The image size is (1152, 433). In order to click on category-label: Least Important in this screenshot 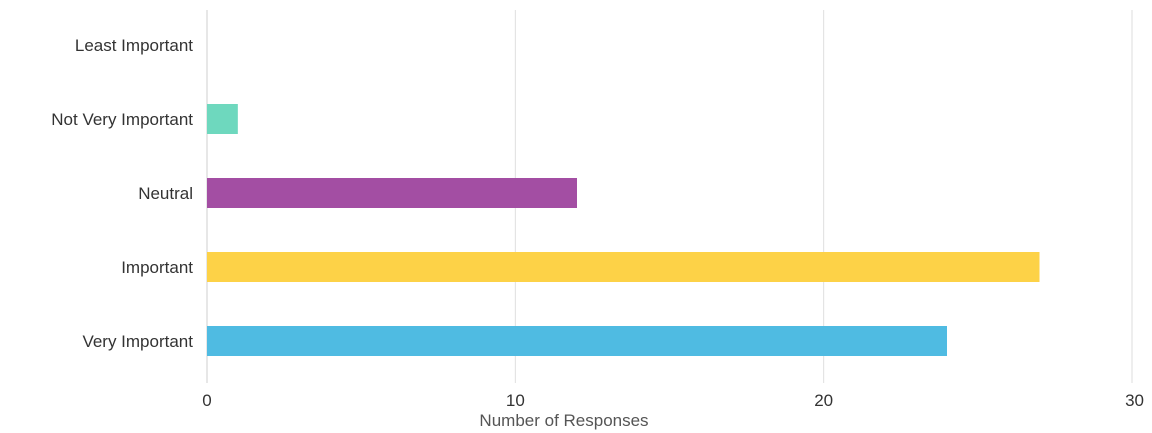, I will do `click(134, 45)`.